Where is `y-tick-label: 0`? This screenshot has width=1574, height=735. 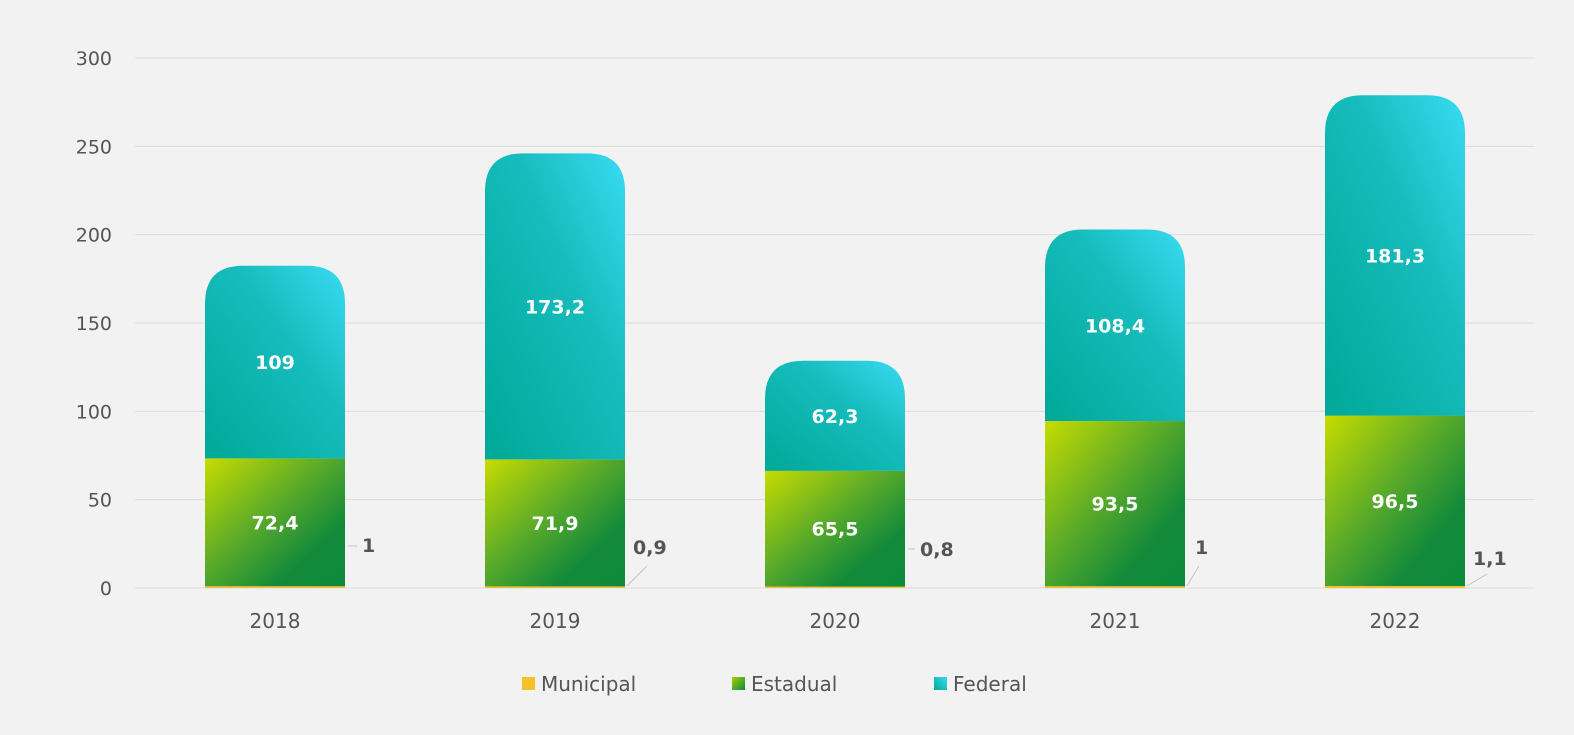 y-tick-label: 0 is located at coordinates (106, 589).